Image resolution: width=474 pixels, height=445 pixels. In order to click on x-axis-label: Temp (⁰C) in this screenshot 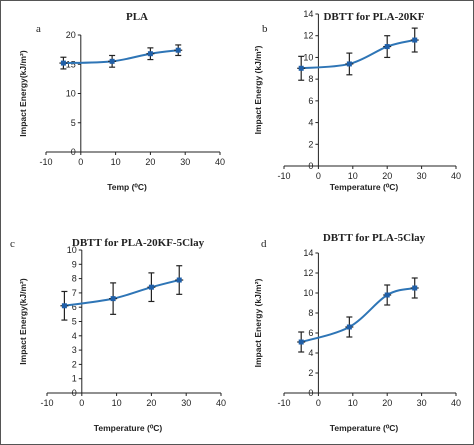, I will do `click(127, 187)`.